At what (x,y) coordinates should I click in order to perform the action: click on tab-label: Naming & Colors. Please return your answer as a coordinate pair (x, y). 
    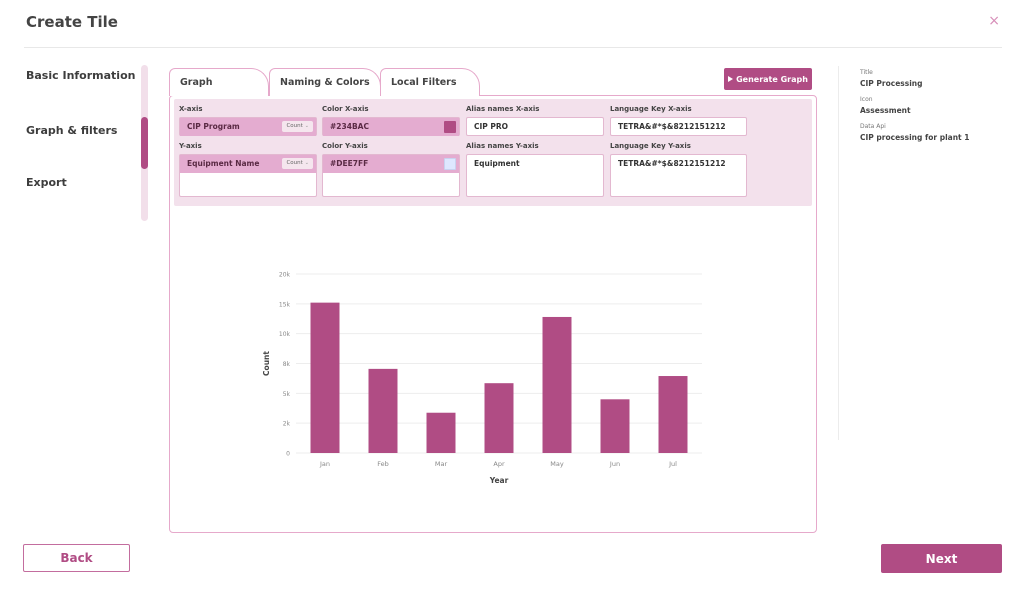
    Looking at the image, I should click on (325, 82).